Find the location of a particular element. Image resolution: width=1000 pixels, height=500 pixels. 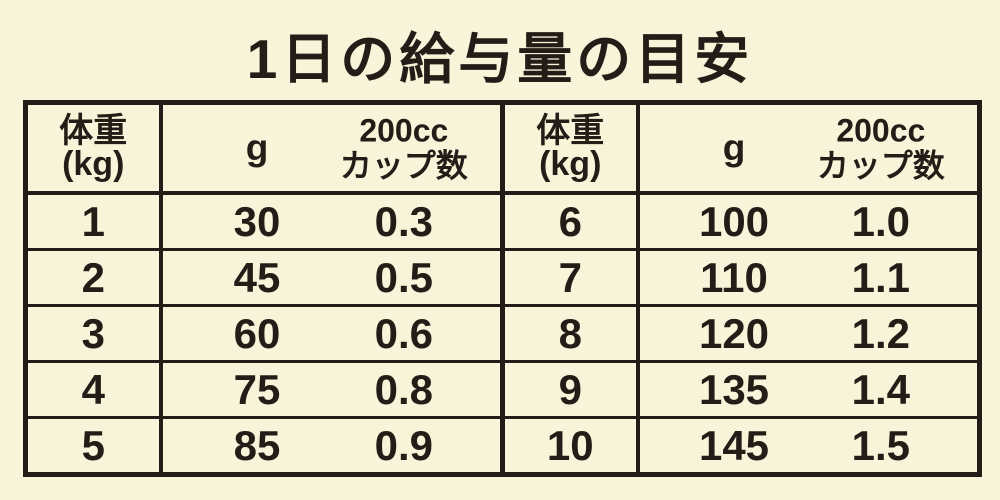

table-row: 3 60 0.6 8 120 1.2 is located at coordinates (502, 334).